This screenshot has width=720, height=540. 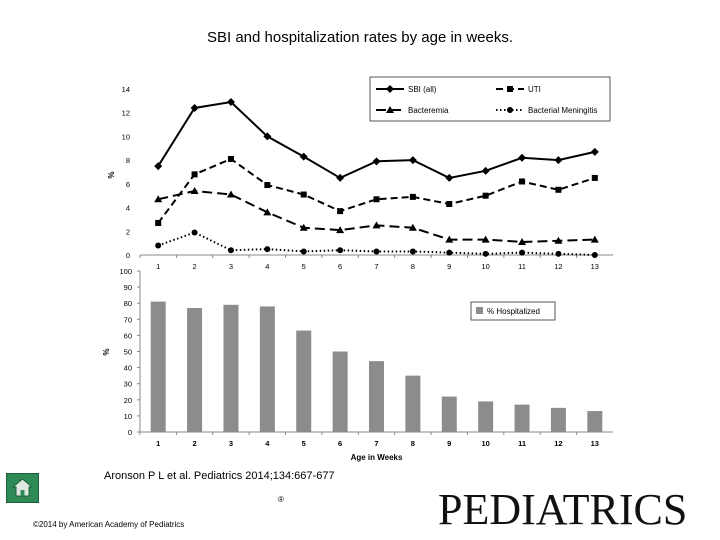 What do you see at coordinates (128, 160) in the screenshot?
I see `line-y-tick-label: 8` at bounding box center [128, 160].